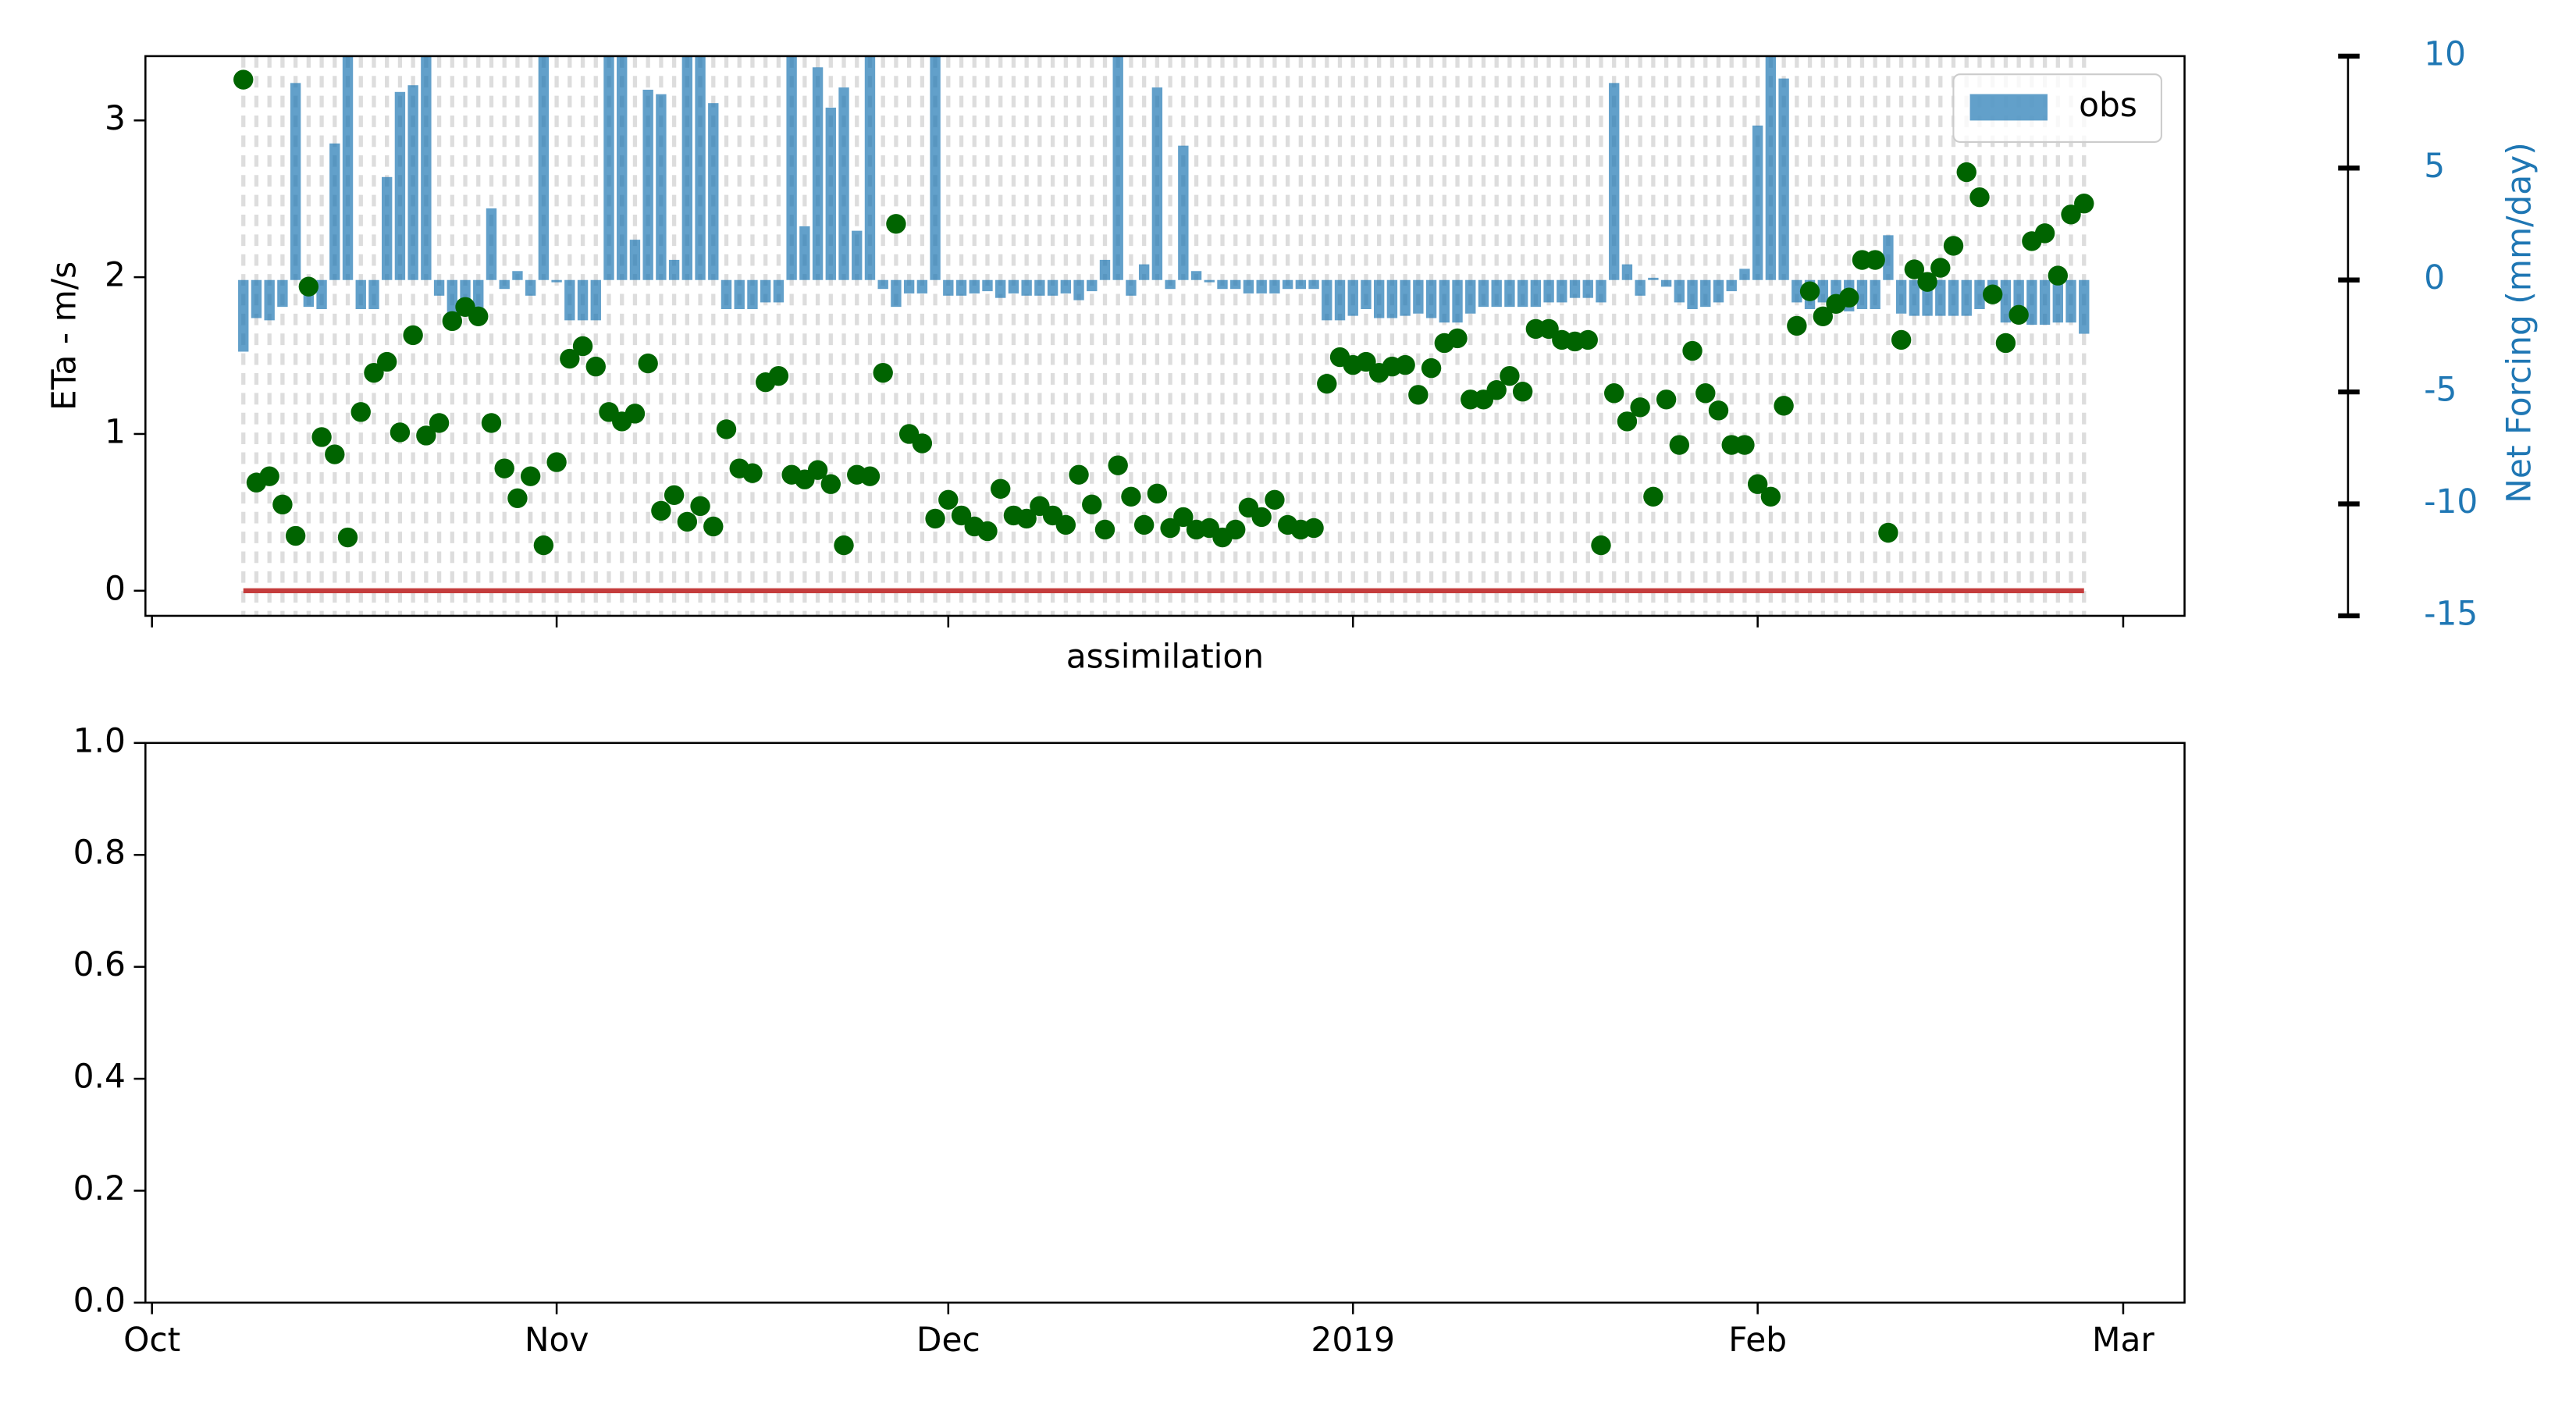 Image resolution: width=2576 pixels, height=1405 pixels. Describe the element at coordinates (1165, 656) in the screenshot. I see `x-axis-label: assimilation` at that location.